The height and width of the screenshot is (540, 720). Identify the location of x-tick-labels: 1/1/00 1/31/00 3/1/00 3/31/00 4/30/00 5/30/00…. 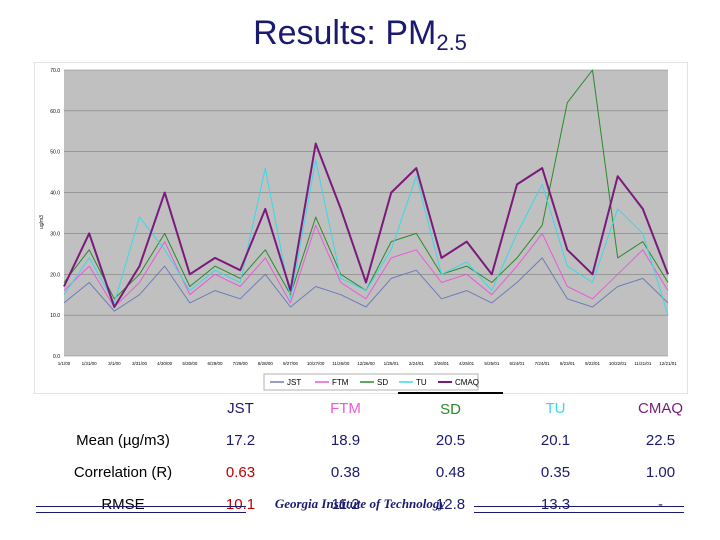
(368, 363).